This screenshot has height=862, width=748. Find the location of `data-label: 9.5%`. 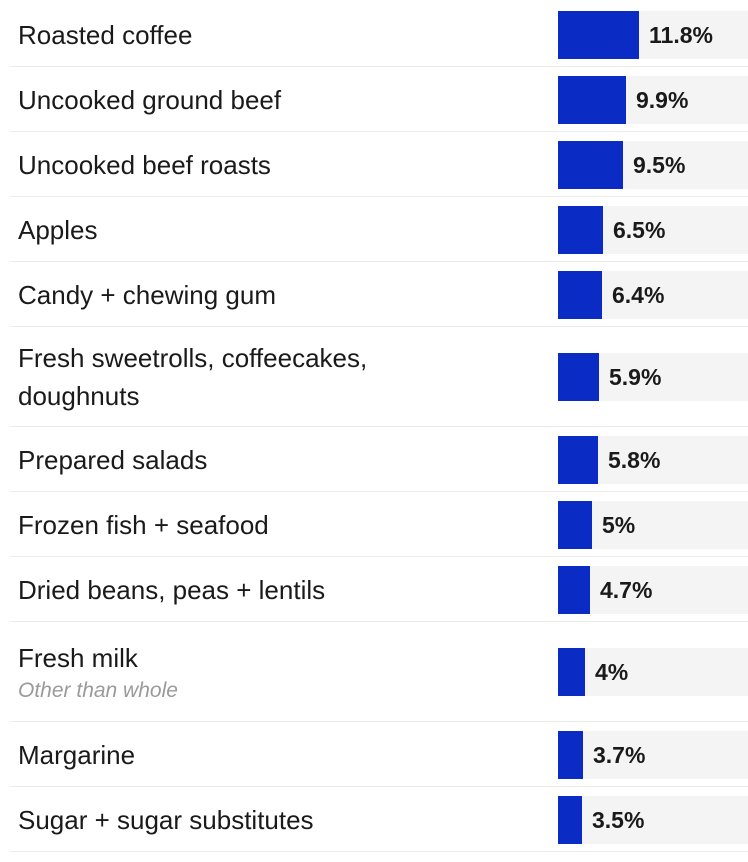

data-label: 9.5% is located at coordinates (659, 164).